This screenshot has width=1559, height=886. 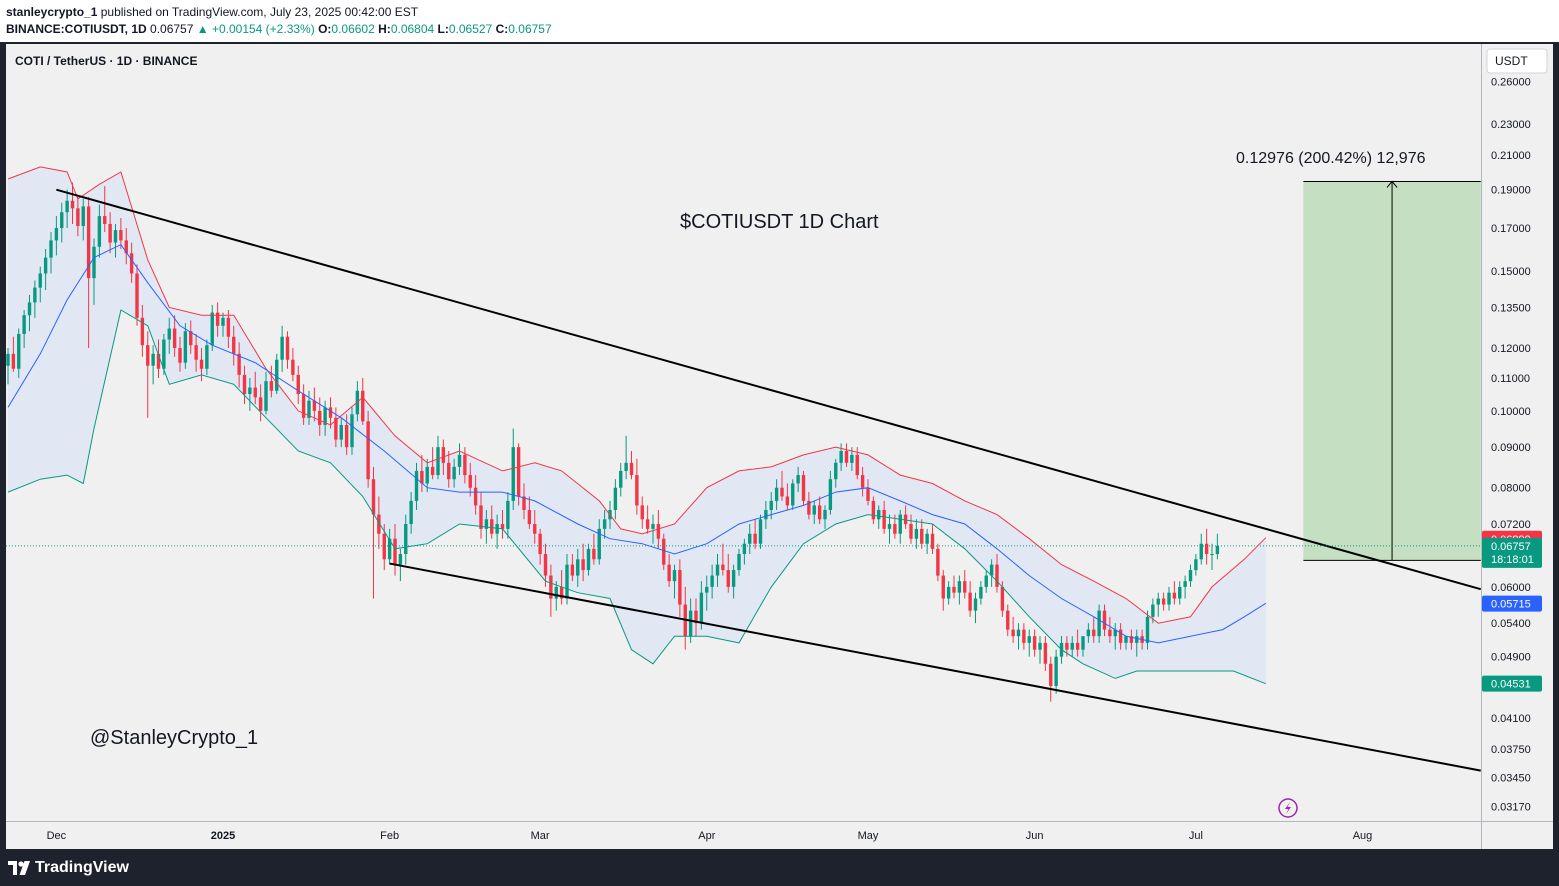 What do you see at coordinates (1511, 125) in the screenshot?
I see `price-tick-label: 0.23000` at bounding box center [1511, 125].